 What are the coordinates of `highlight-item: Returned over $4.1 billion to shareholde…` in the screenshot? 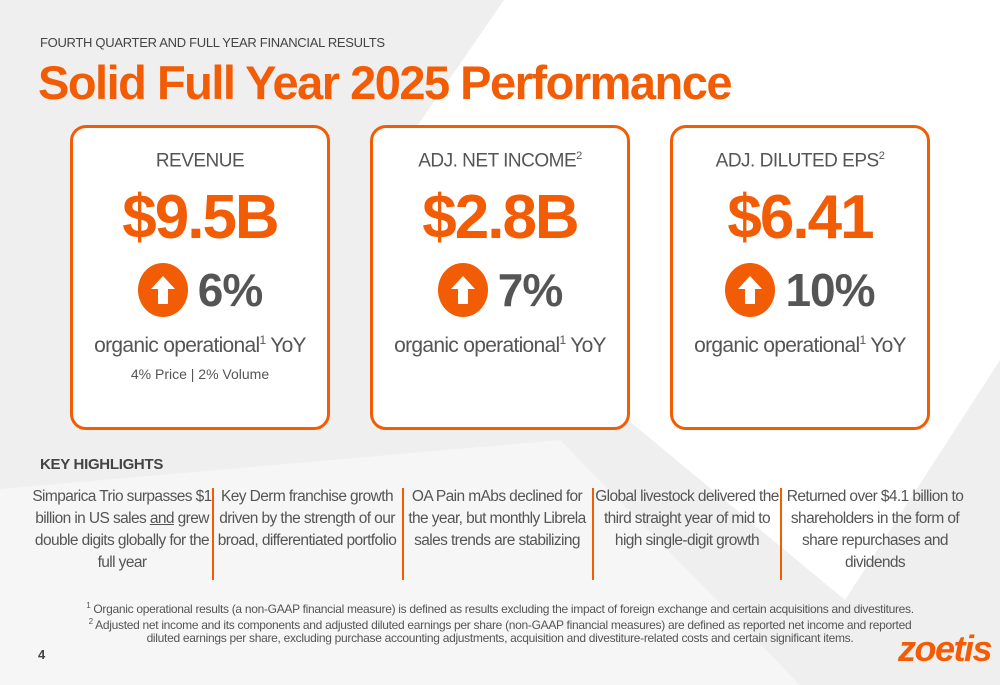 It's located at (875, 529).